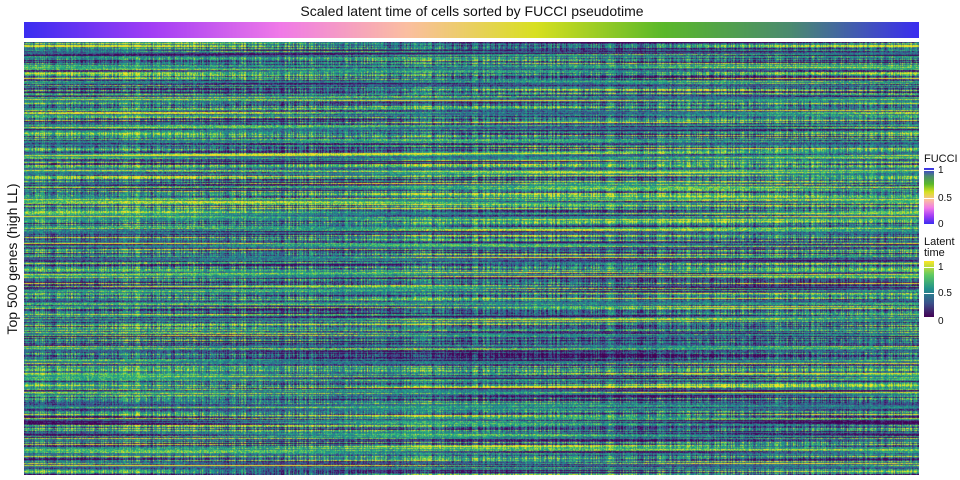 The height and width of the screenshot is (480, 960). I want to click on legend-fucci-label-high: 1, so click(941, 170).